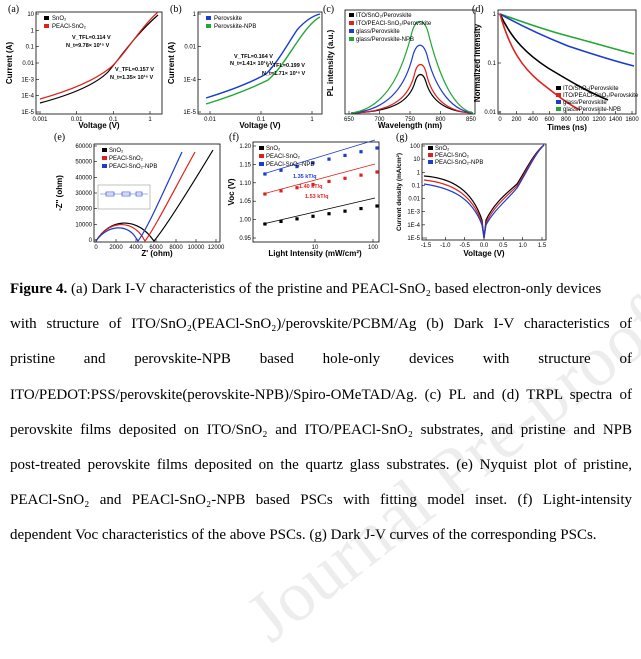 This screenshot has height=659, width=641. I want to click on panel-b-note-3: N_t=1.71× 10¹⁶ V, so click(284, 73).